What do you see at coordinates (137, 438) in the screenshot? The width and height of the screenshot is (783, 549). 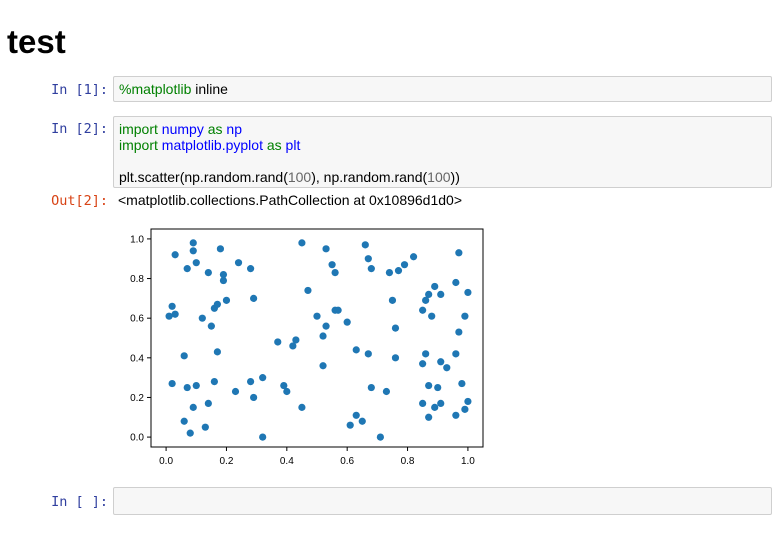 I see `y-tick-label: 0.0` at bounding box center [137, 438].